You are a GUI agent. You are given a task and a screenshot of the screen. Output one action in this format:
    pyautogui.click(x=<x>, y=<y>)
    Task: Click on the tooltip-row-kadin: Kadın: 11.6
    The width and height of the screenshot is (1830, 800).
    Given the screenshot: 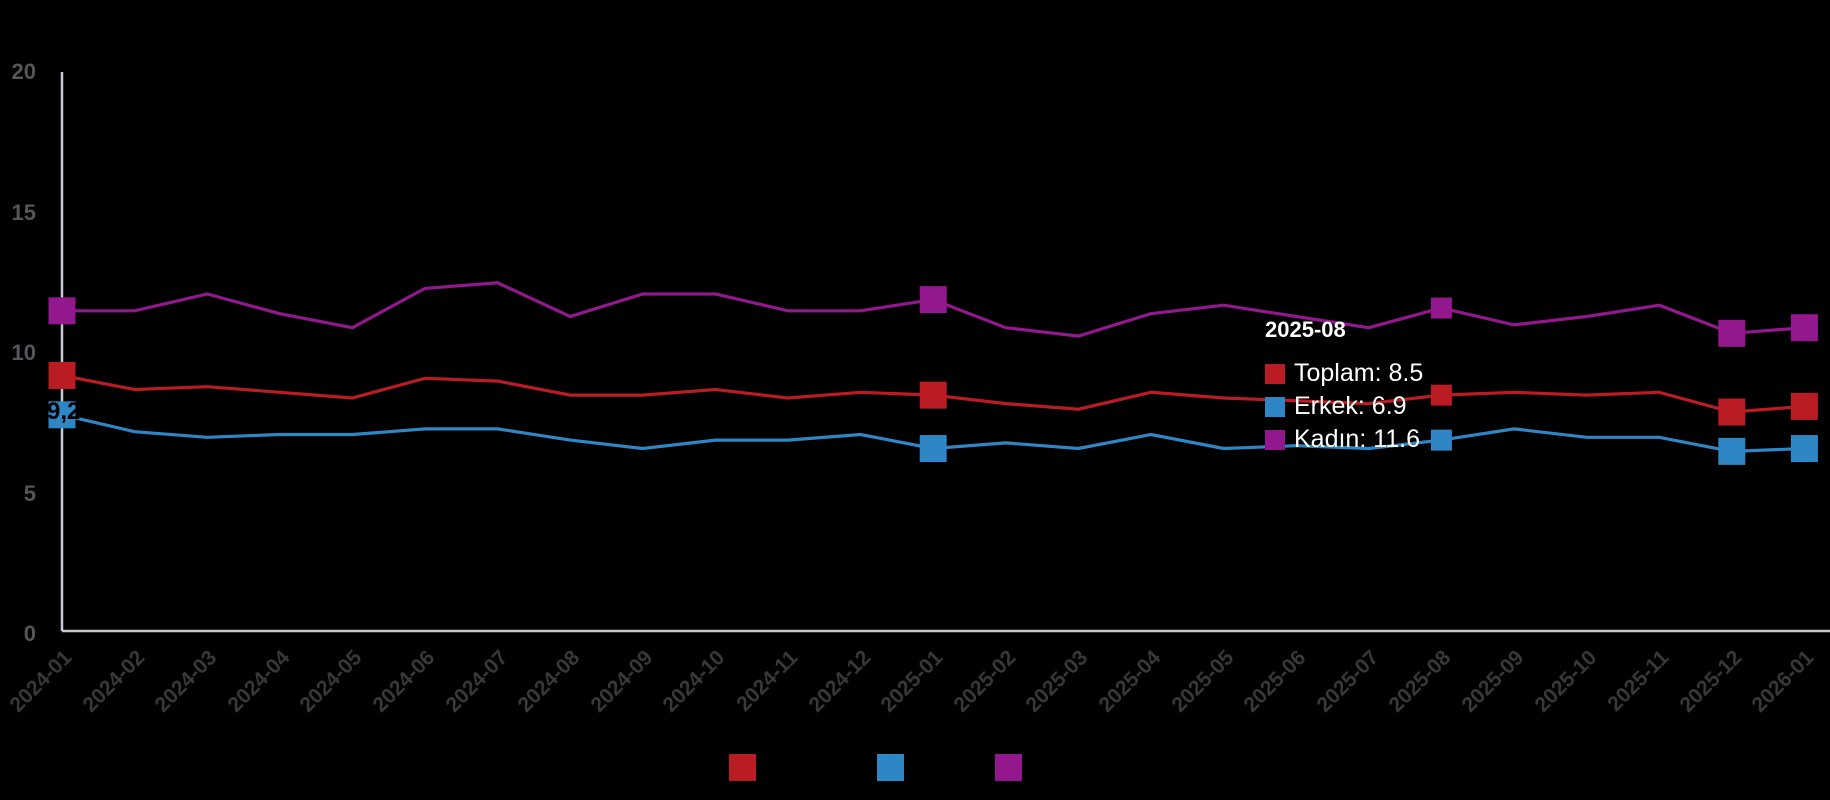 What is the action you would take?
    pyautogui.click(x=1344, y=439)
    